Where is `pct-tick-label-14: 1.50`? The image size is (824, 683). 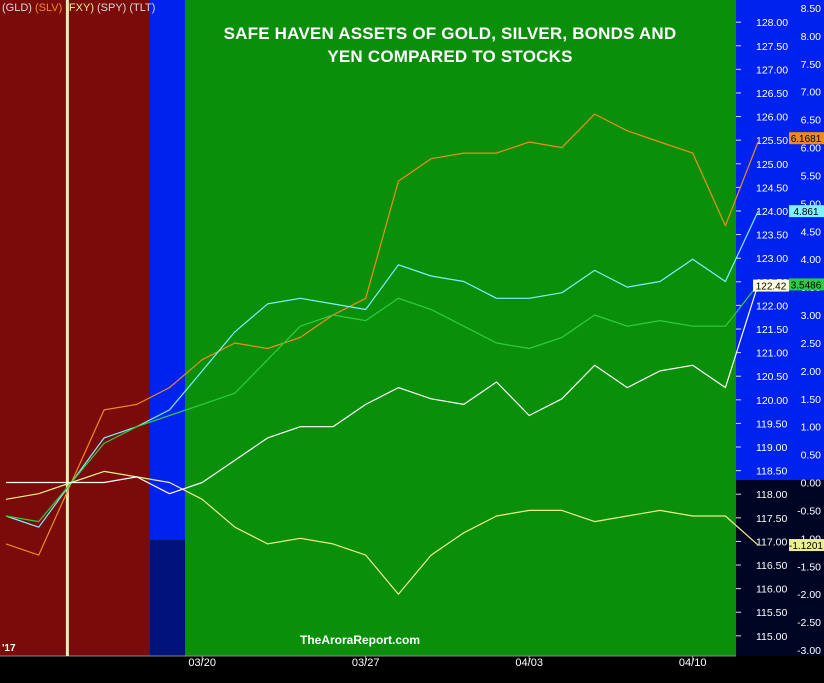
pct-tick-label-14: 1.50 is located at coordinates (811, 400).